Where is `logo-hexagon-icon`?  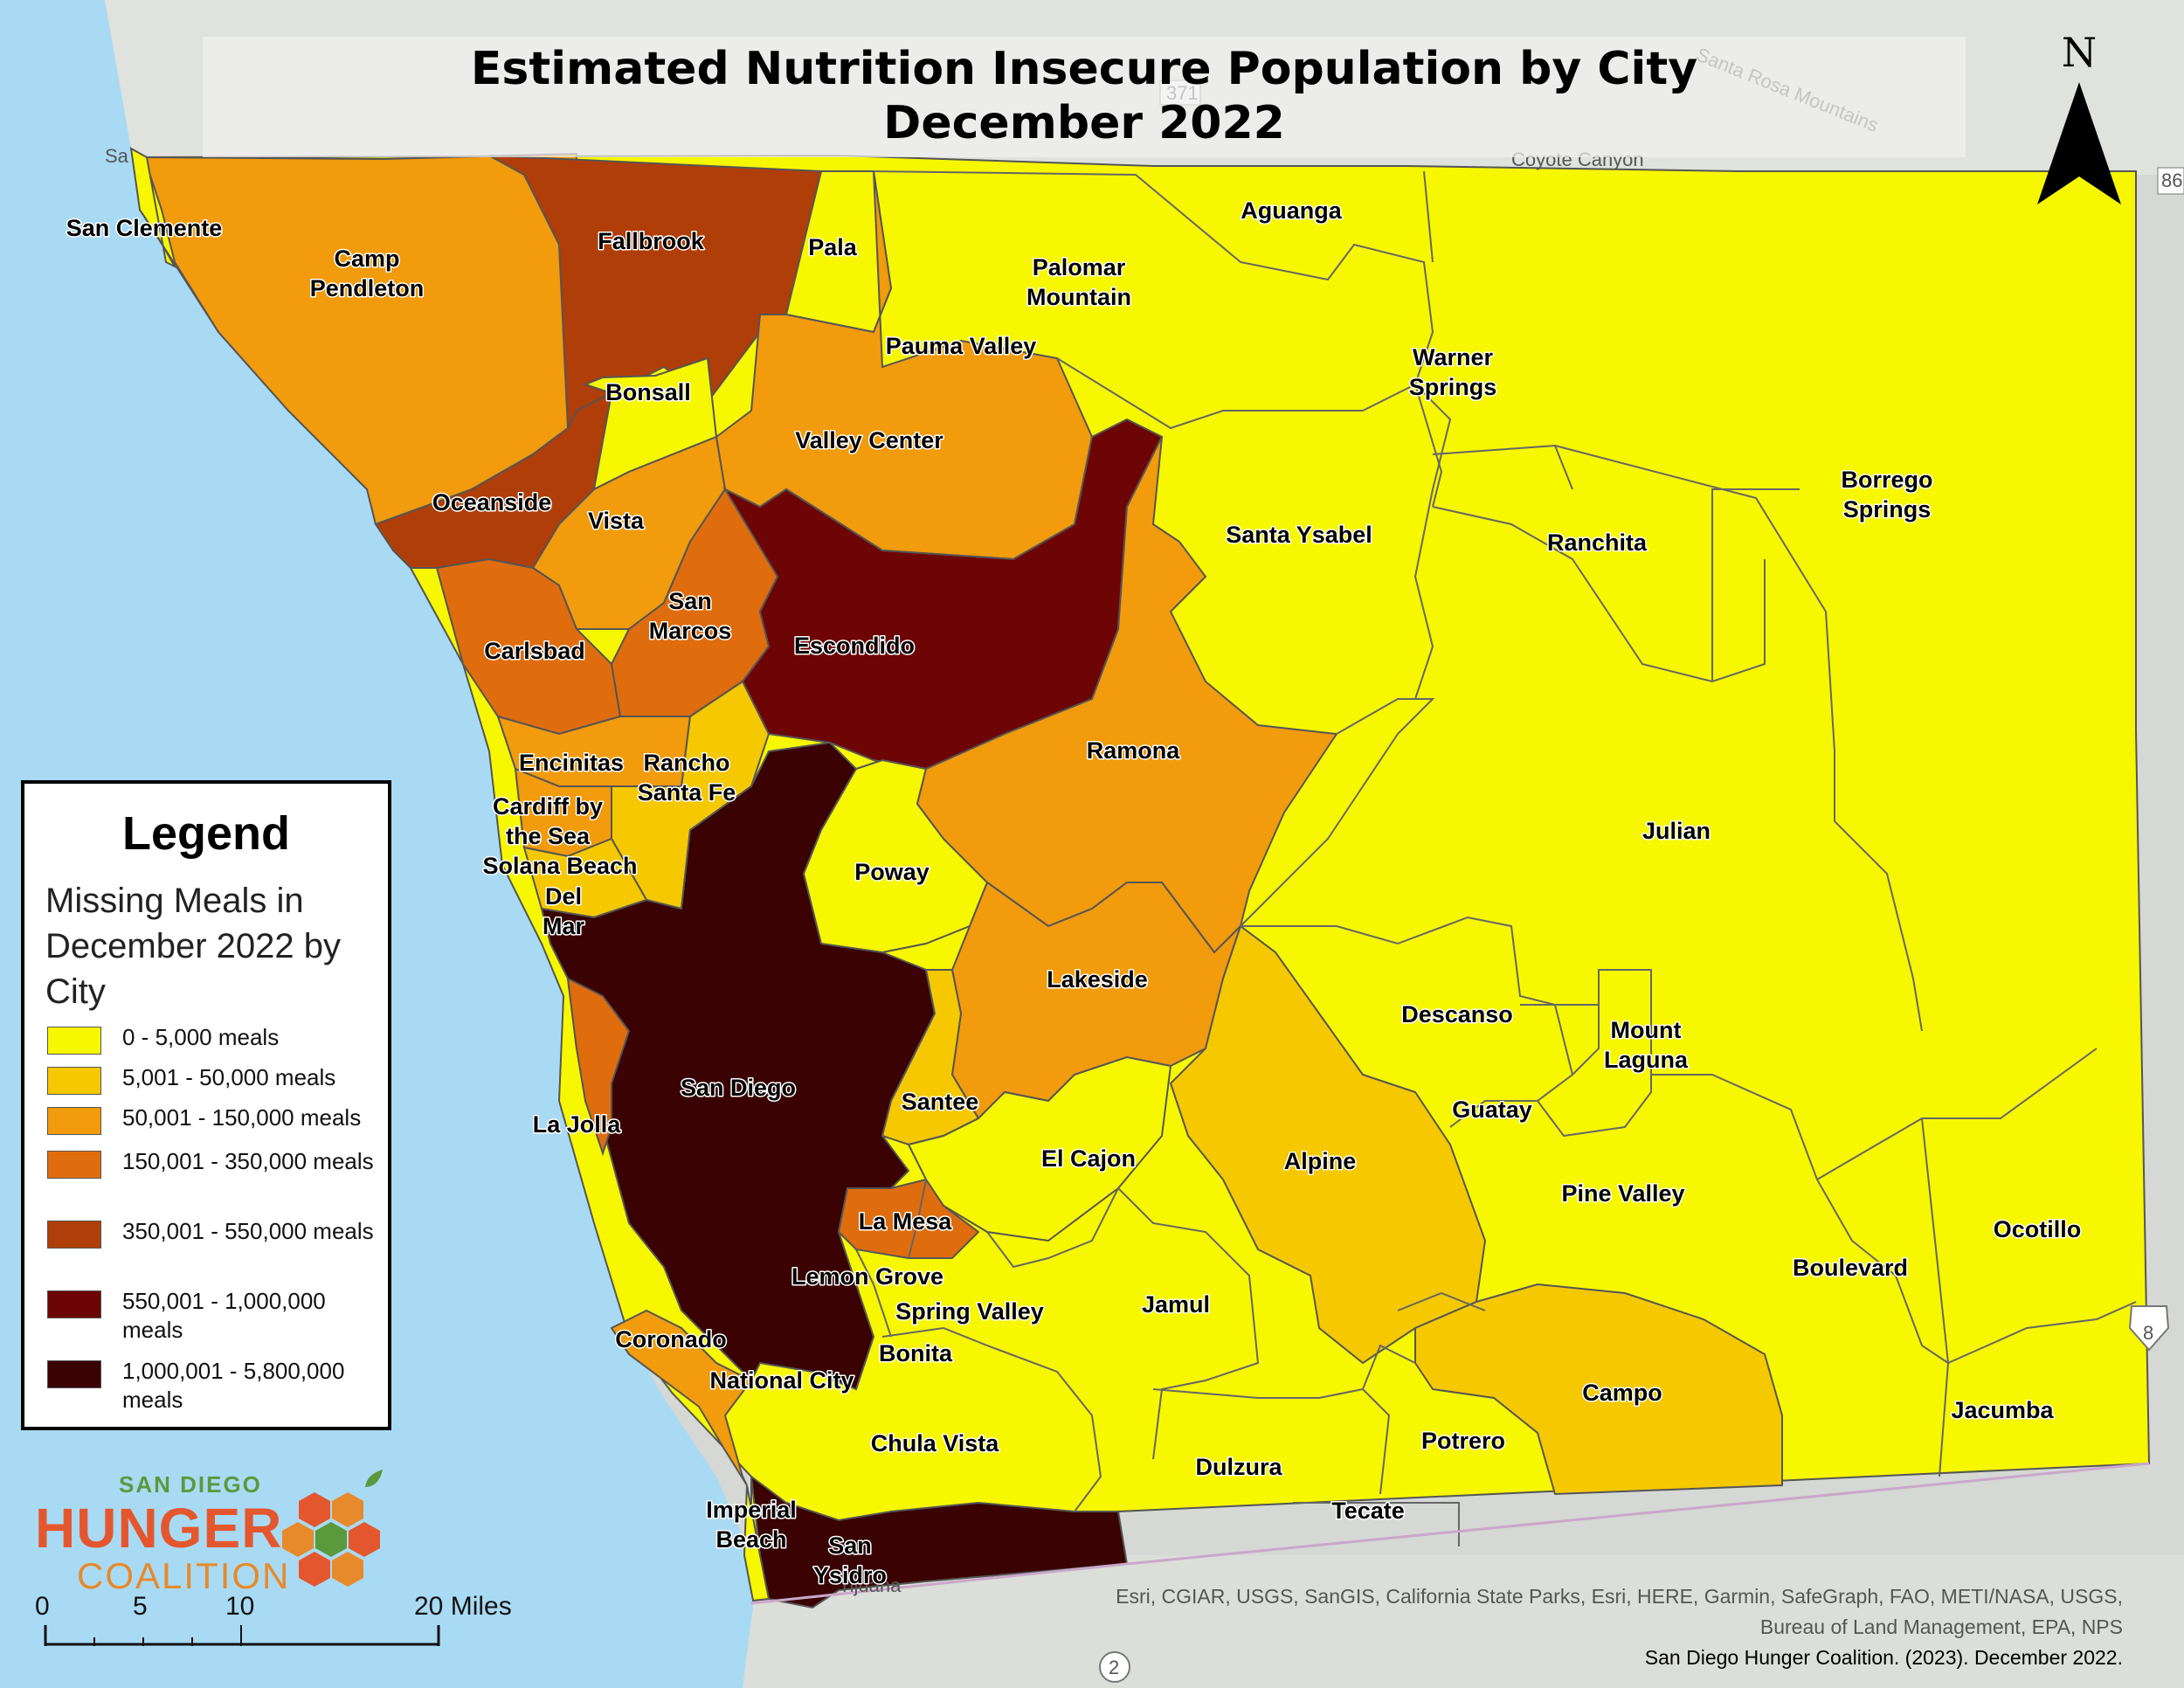 logo-hexagon-icon is located at coordinates (332, 1528).